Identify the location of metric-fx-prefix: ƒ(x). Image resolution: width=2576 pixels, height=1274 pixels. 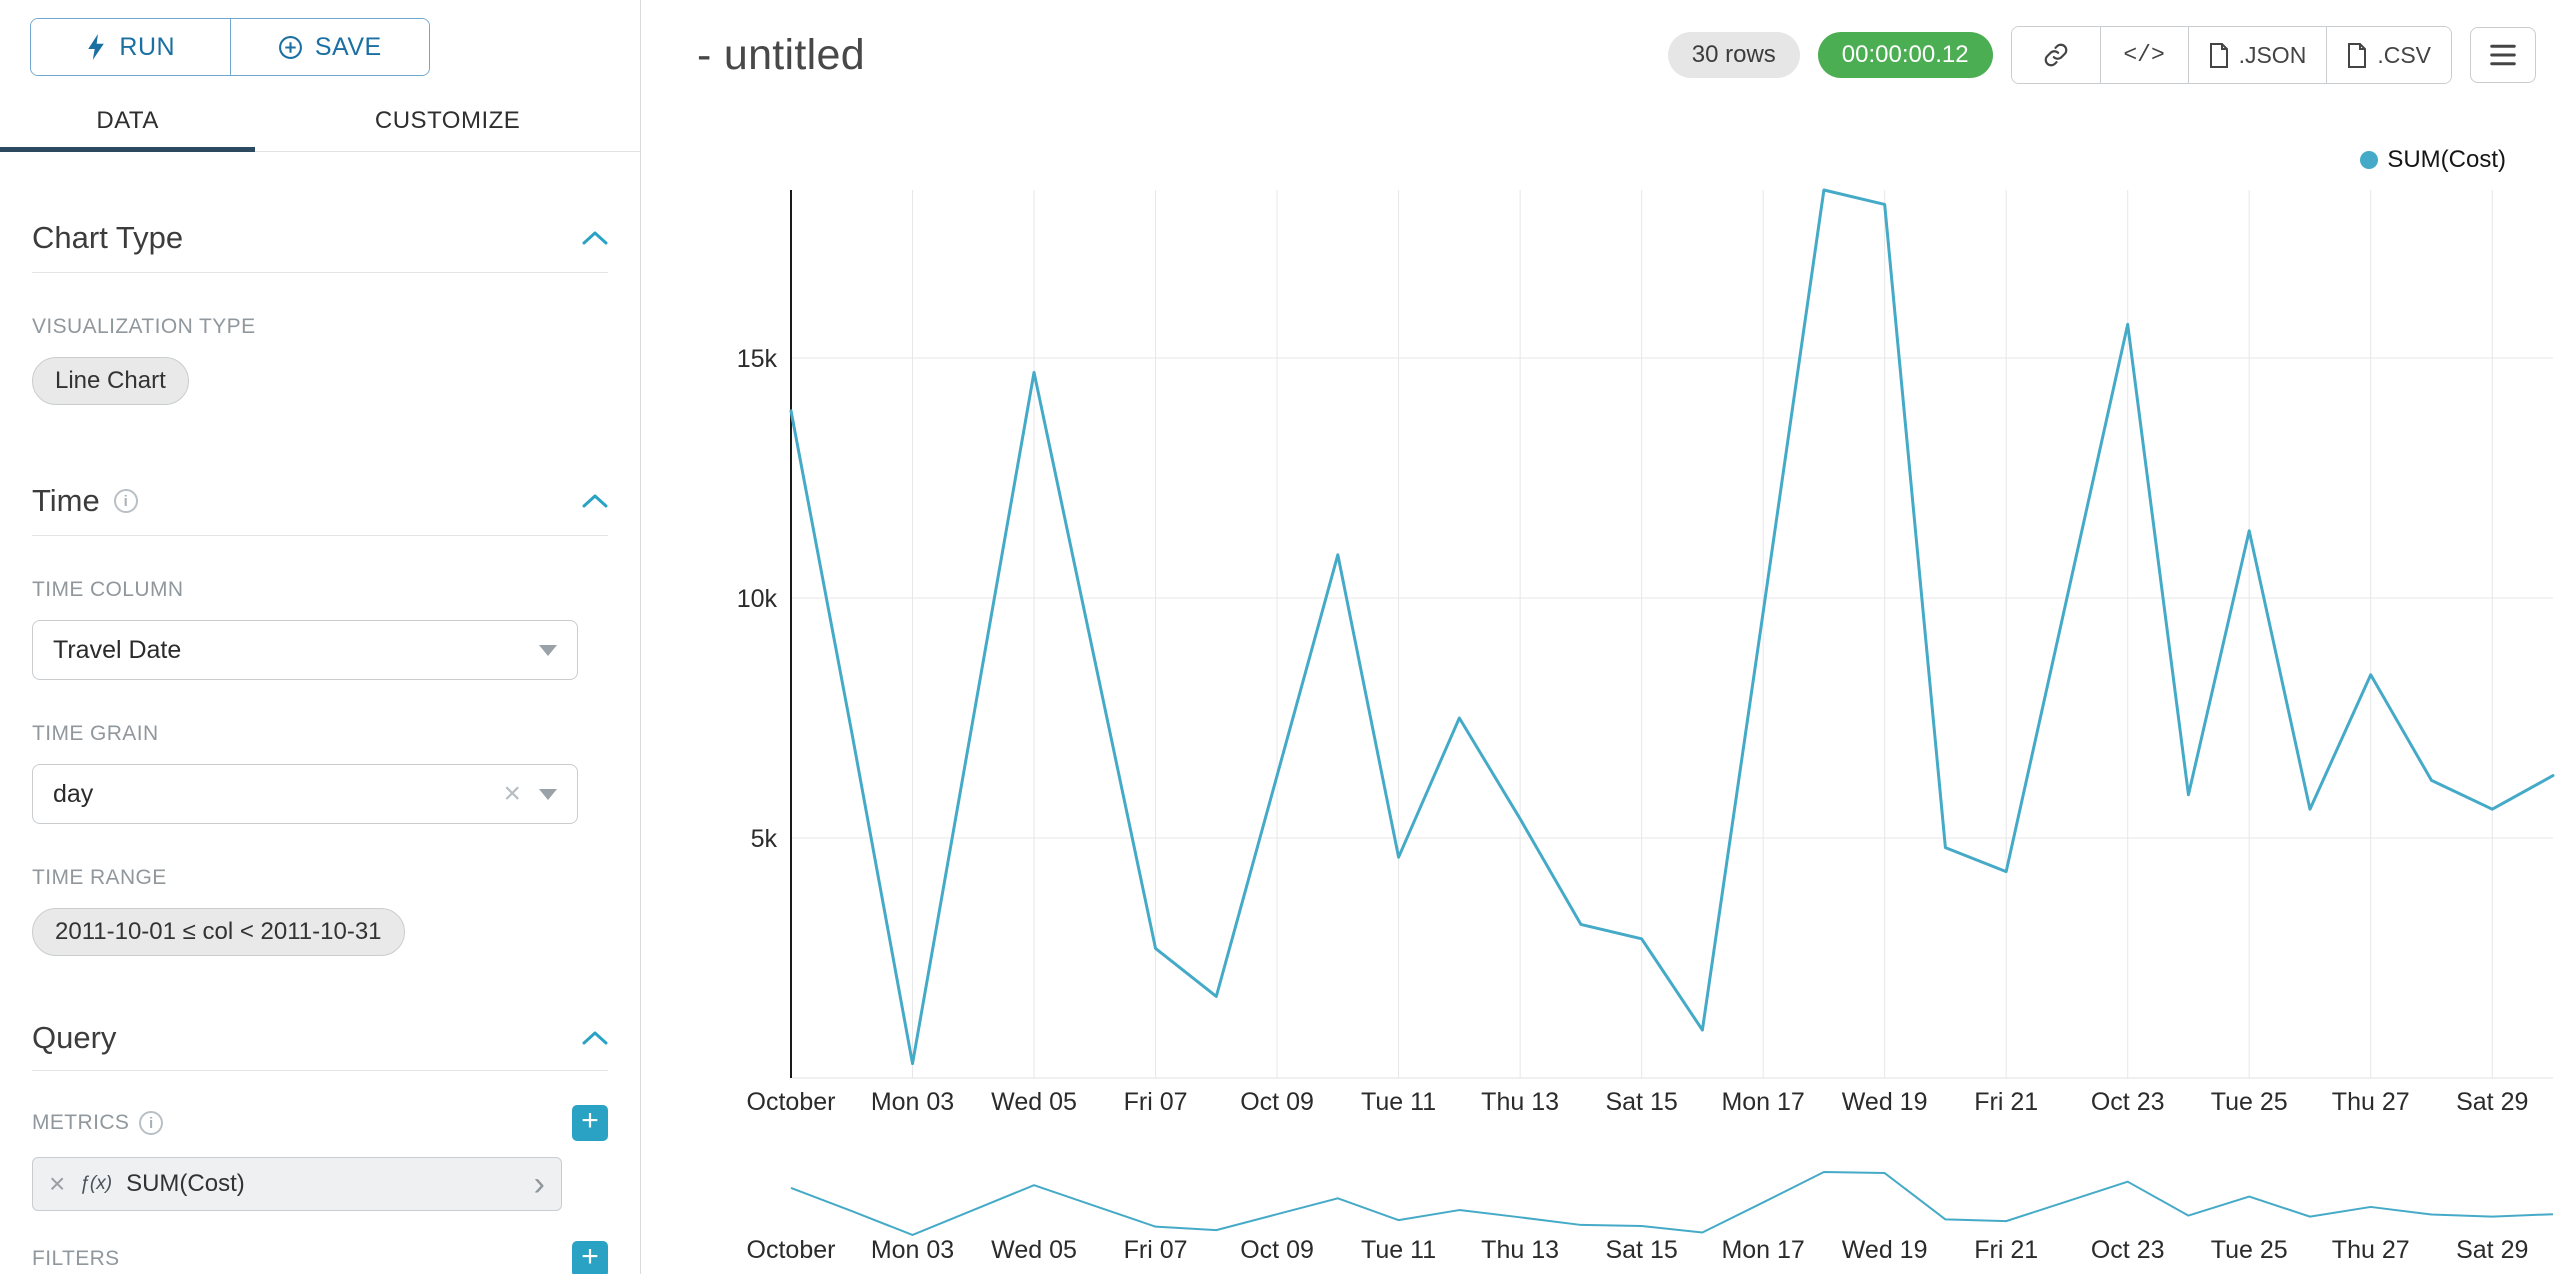
(96, 1183).